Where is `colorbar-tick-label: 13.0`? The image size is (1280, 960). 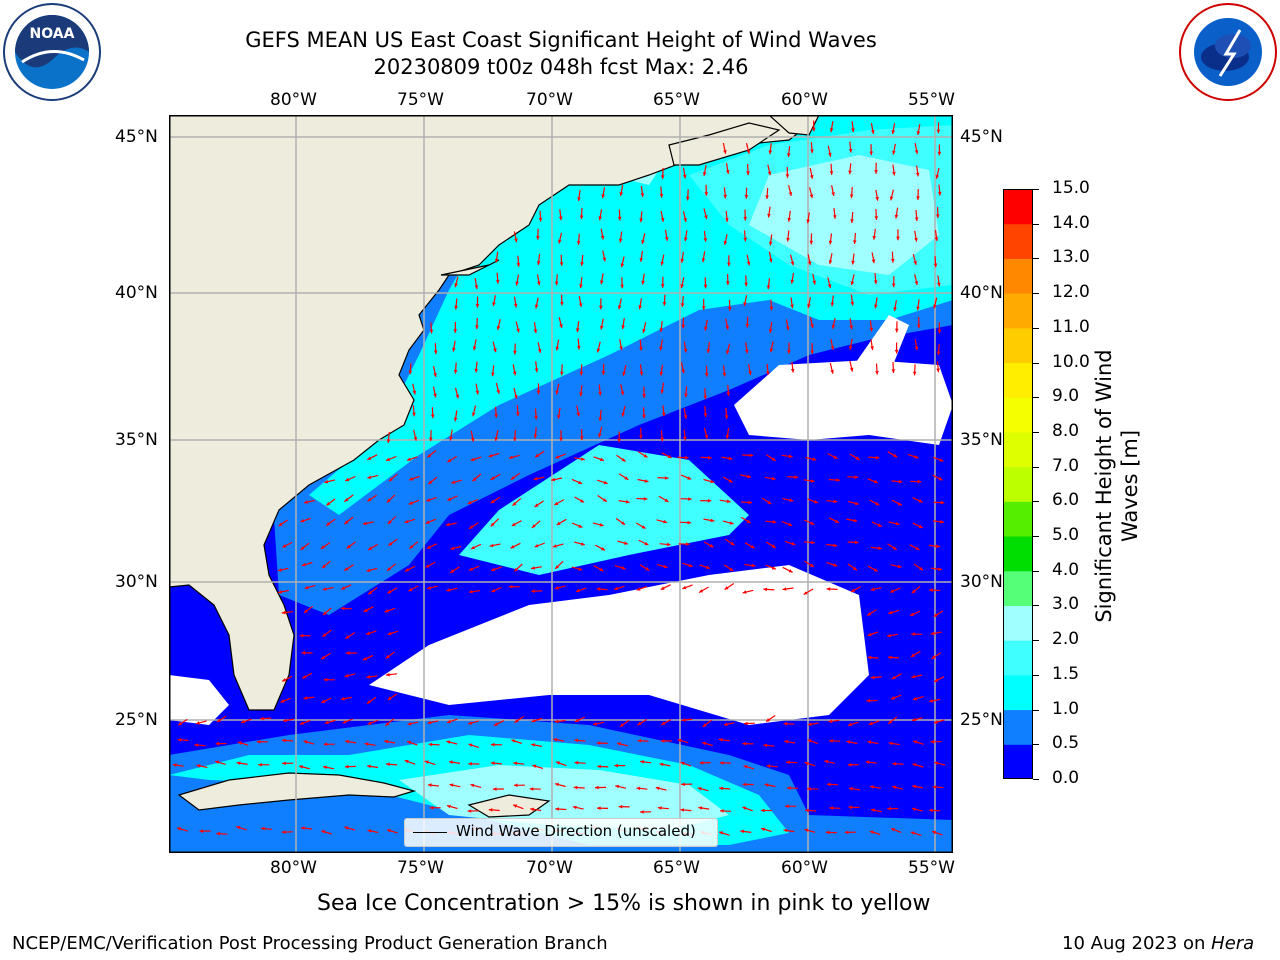
colorbar-tick-label: 13.0 is located at coordinates (1071, 257).